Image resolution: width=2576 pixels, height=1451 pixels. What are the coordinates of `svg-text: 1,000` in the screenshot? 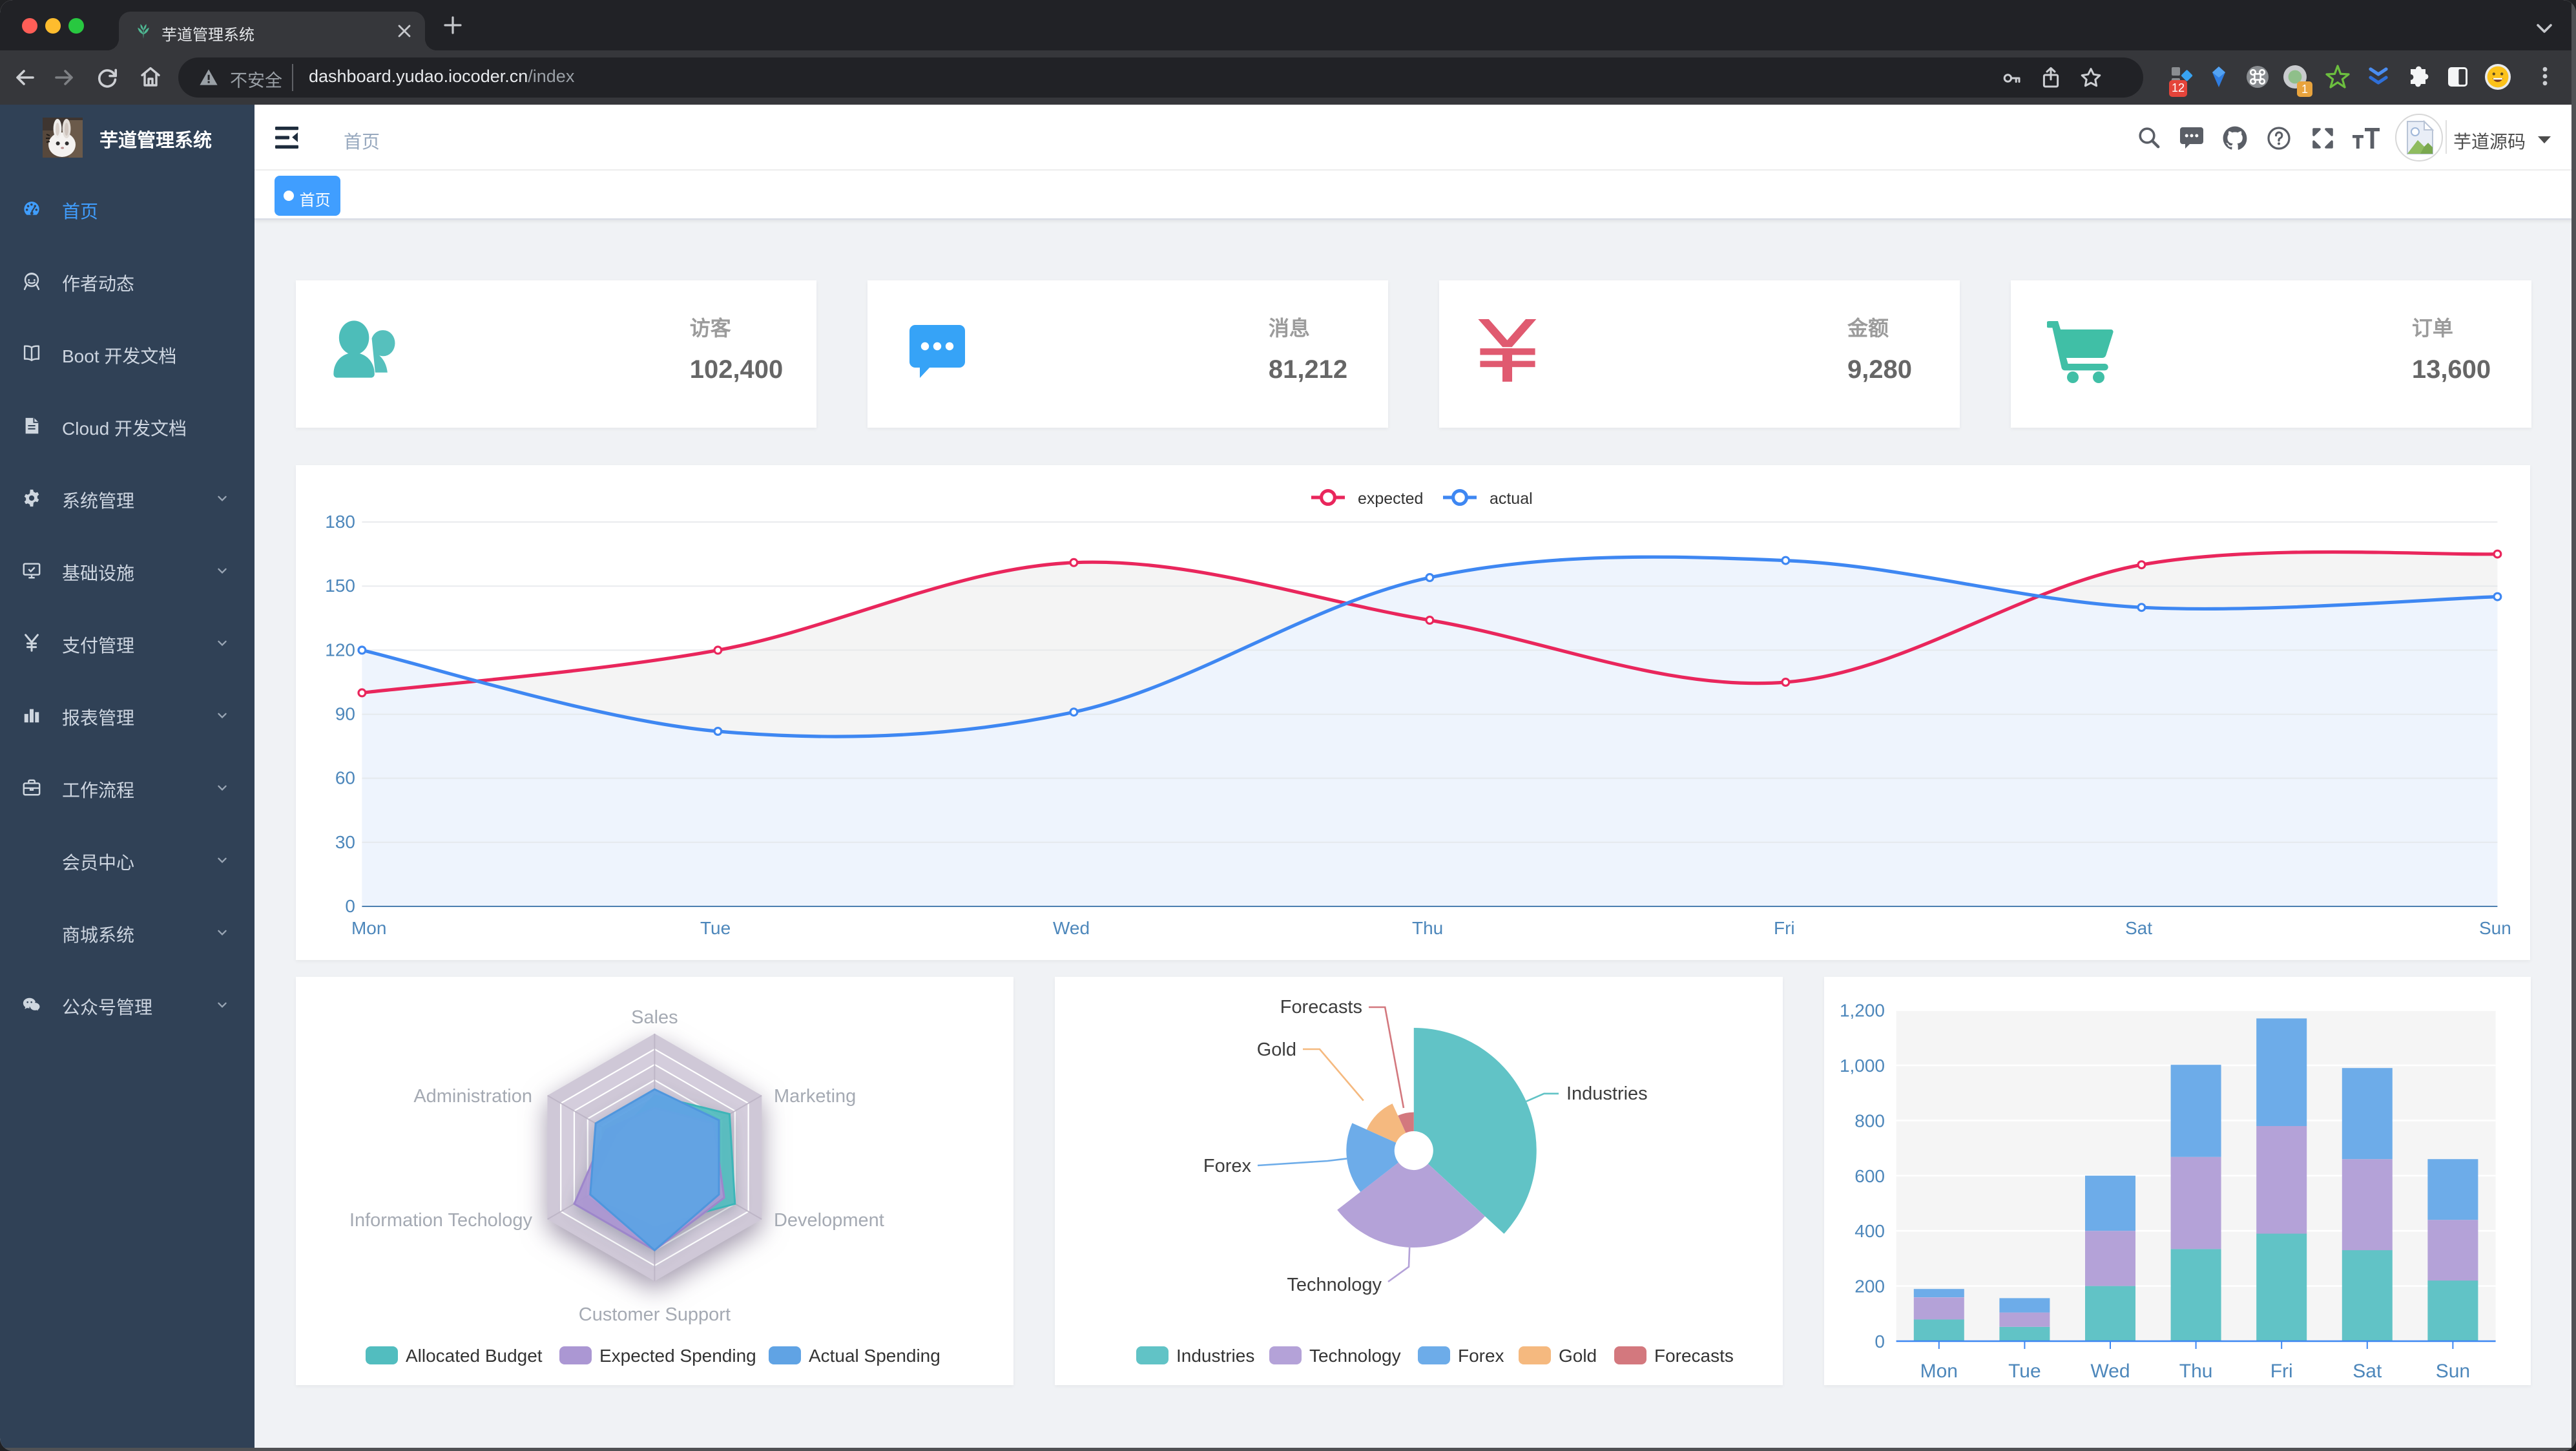 It's located at (1862, 1066).